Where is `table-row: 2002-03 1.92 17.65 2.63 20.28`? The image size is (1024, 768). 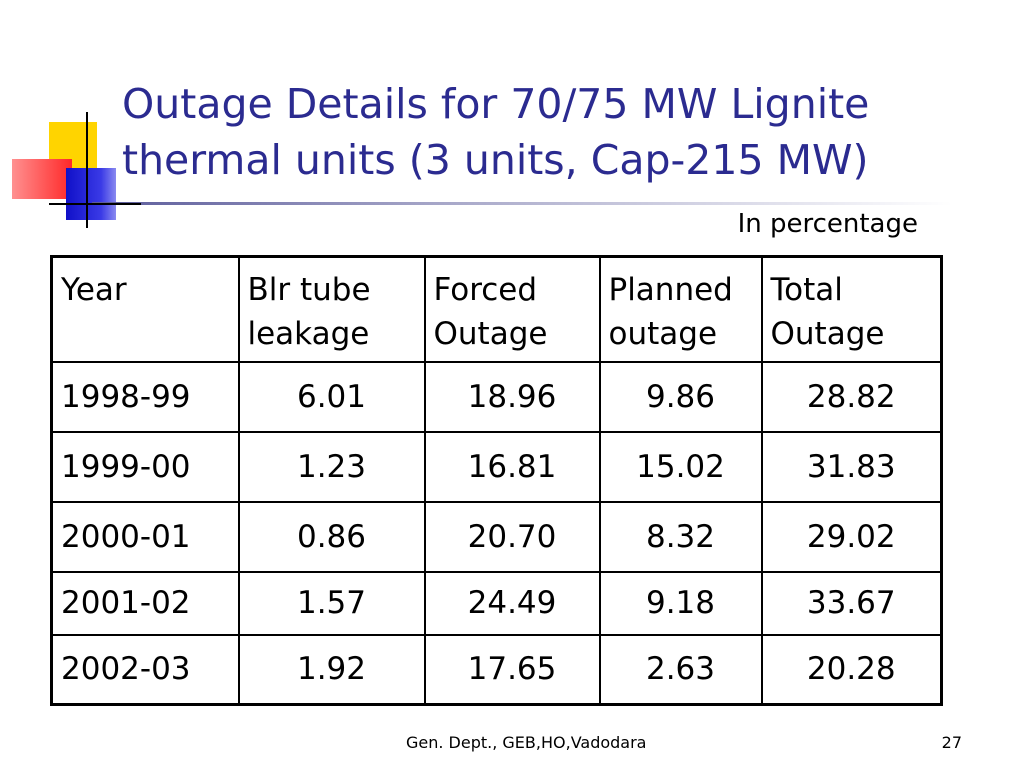
table-row: 2002-03 1.92 17.65 2.63 20.28 is located at coordinates (496, 669).